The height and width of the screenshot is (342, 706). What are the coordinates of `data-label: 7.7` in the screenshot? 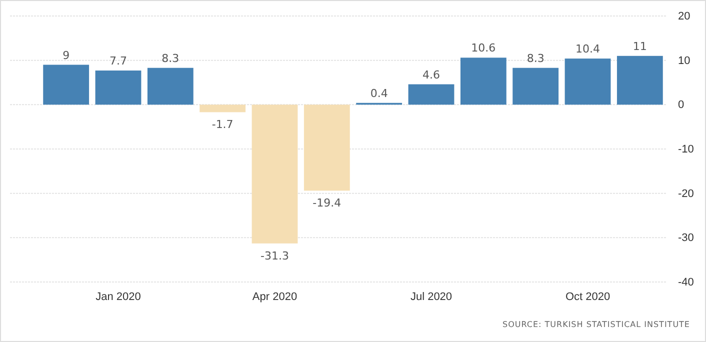 It's located at (118, 61).